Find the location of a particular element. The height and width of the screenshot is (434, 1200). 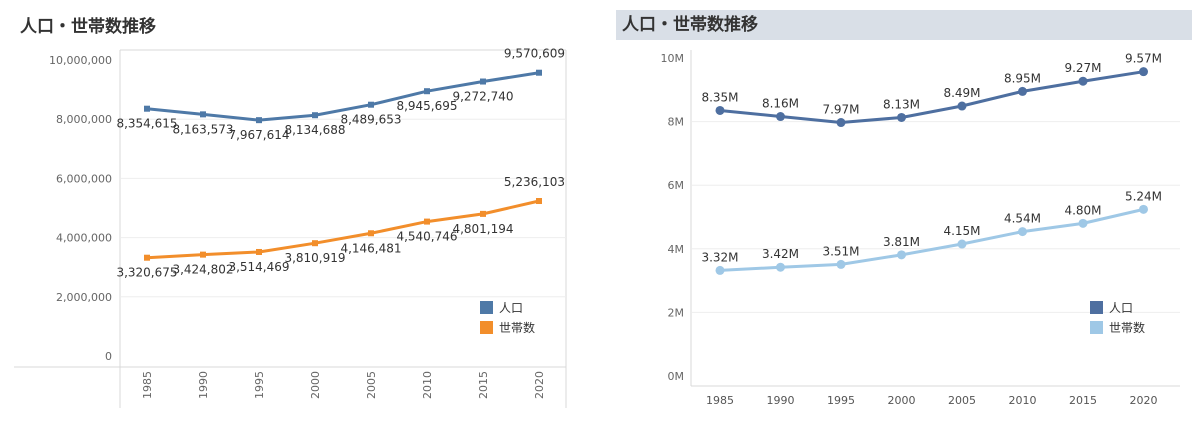

data-label: 9.27M is located at coordinates (1082, 68).